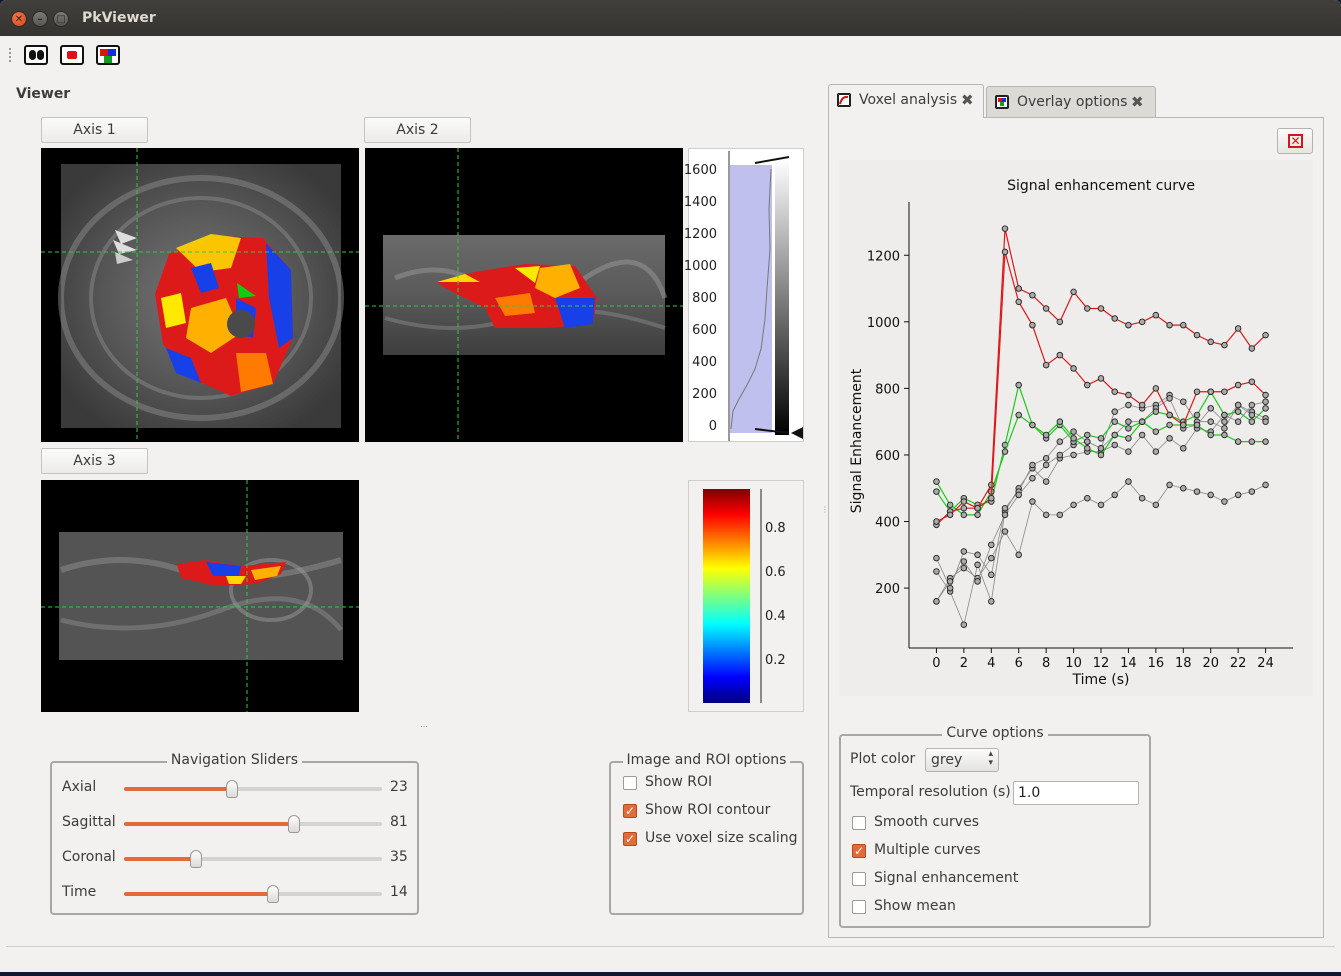  Describe the element at coordinates (399, 787) in the screenshot. I see `axial-value: 23` at that location.